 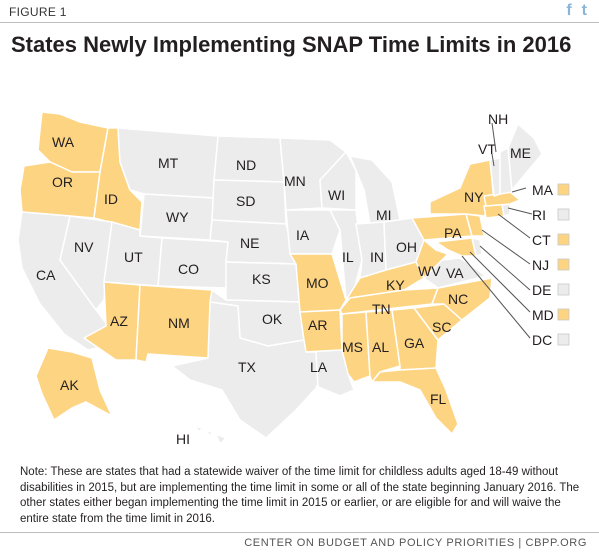 I want to click on state-label: ND, so click(x=246, y=165).